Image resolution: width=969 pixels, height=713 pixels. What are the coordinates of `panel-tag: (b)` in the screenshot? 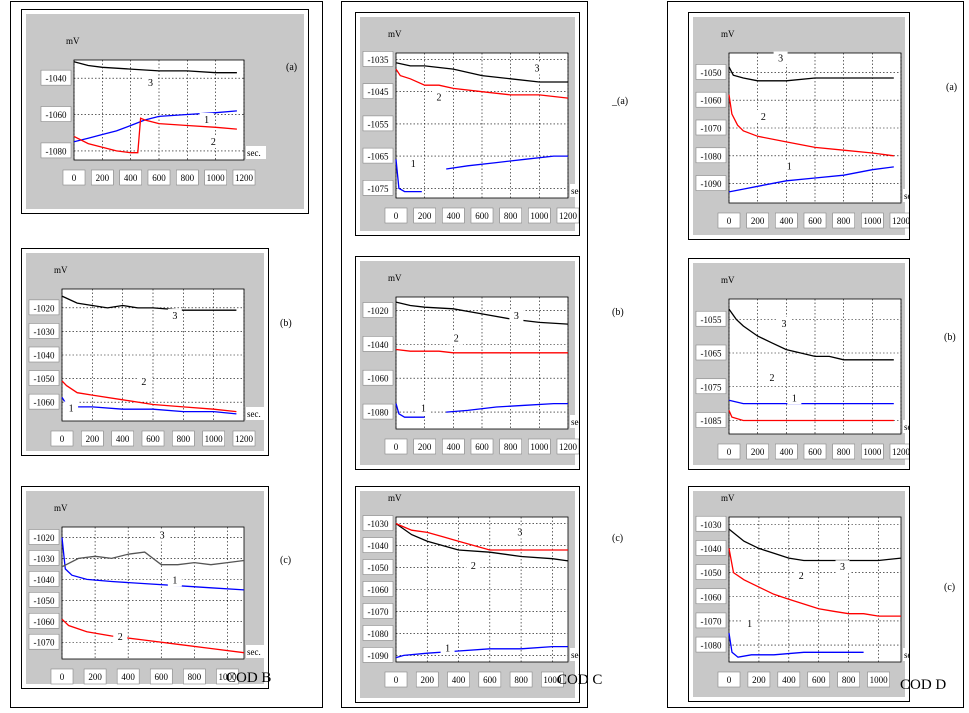 It's located at (618, 312).